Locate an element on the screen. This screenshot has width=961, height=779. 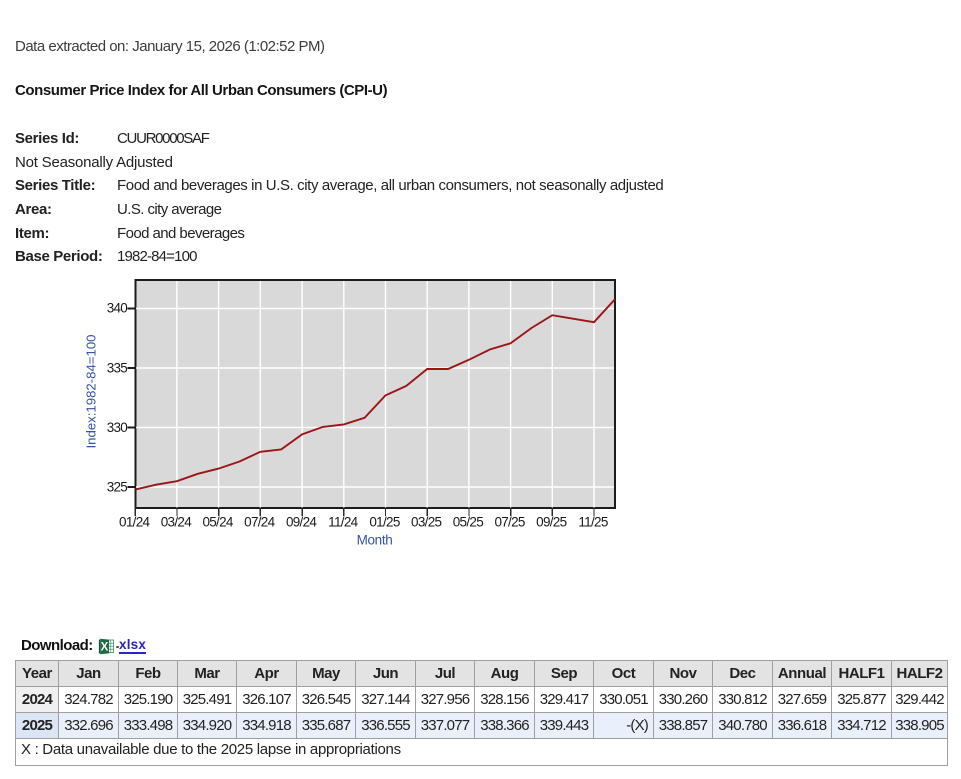
svg-text: 330 is located at coordinates (117, 427).